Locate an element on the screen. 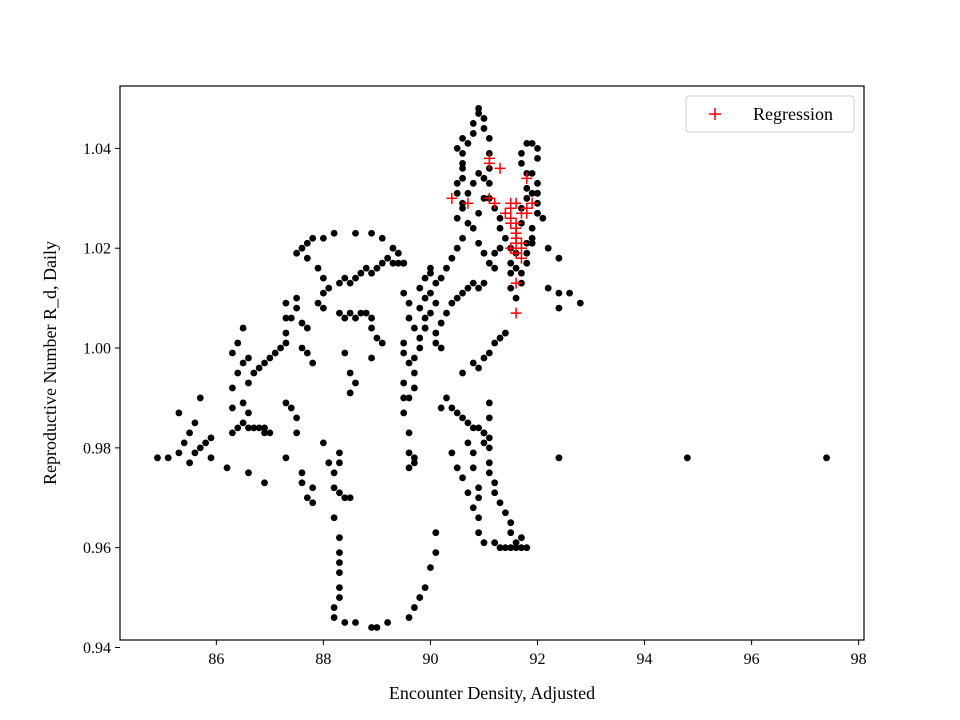 This screenshot has height=720, width=960. legend-box is located at coordinates (770, 114).